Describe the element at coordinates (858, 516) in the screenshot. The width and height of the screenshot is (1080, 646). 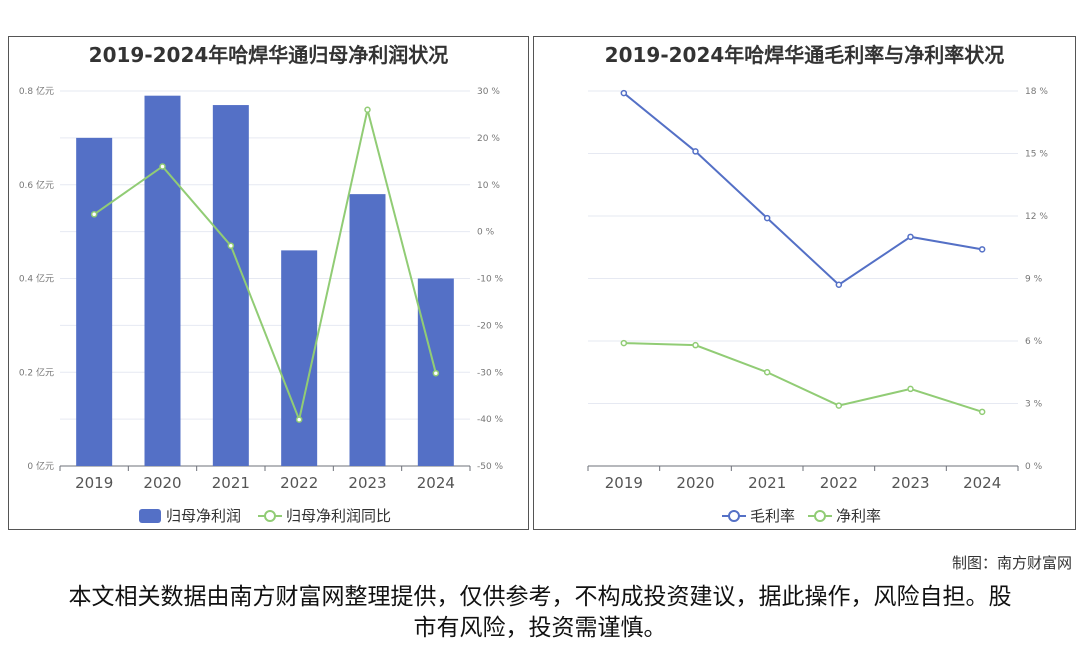
I see `legend-label: 净利率` at that location.